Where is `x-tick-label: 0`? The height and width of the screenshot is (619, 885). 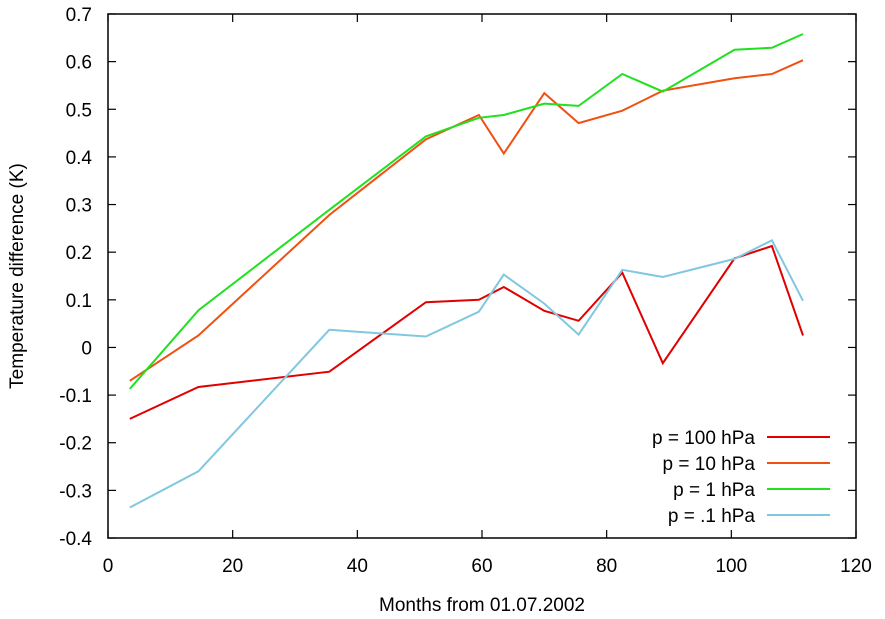 x-tick-label: 0 is located at coordinates (108, 566).